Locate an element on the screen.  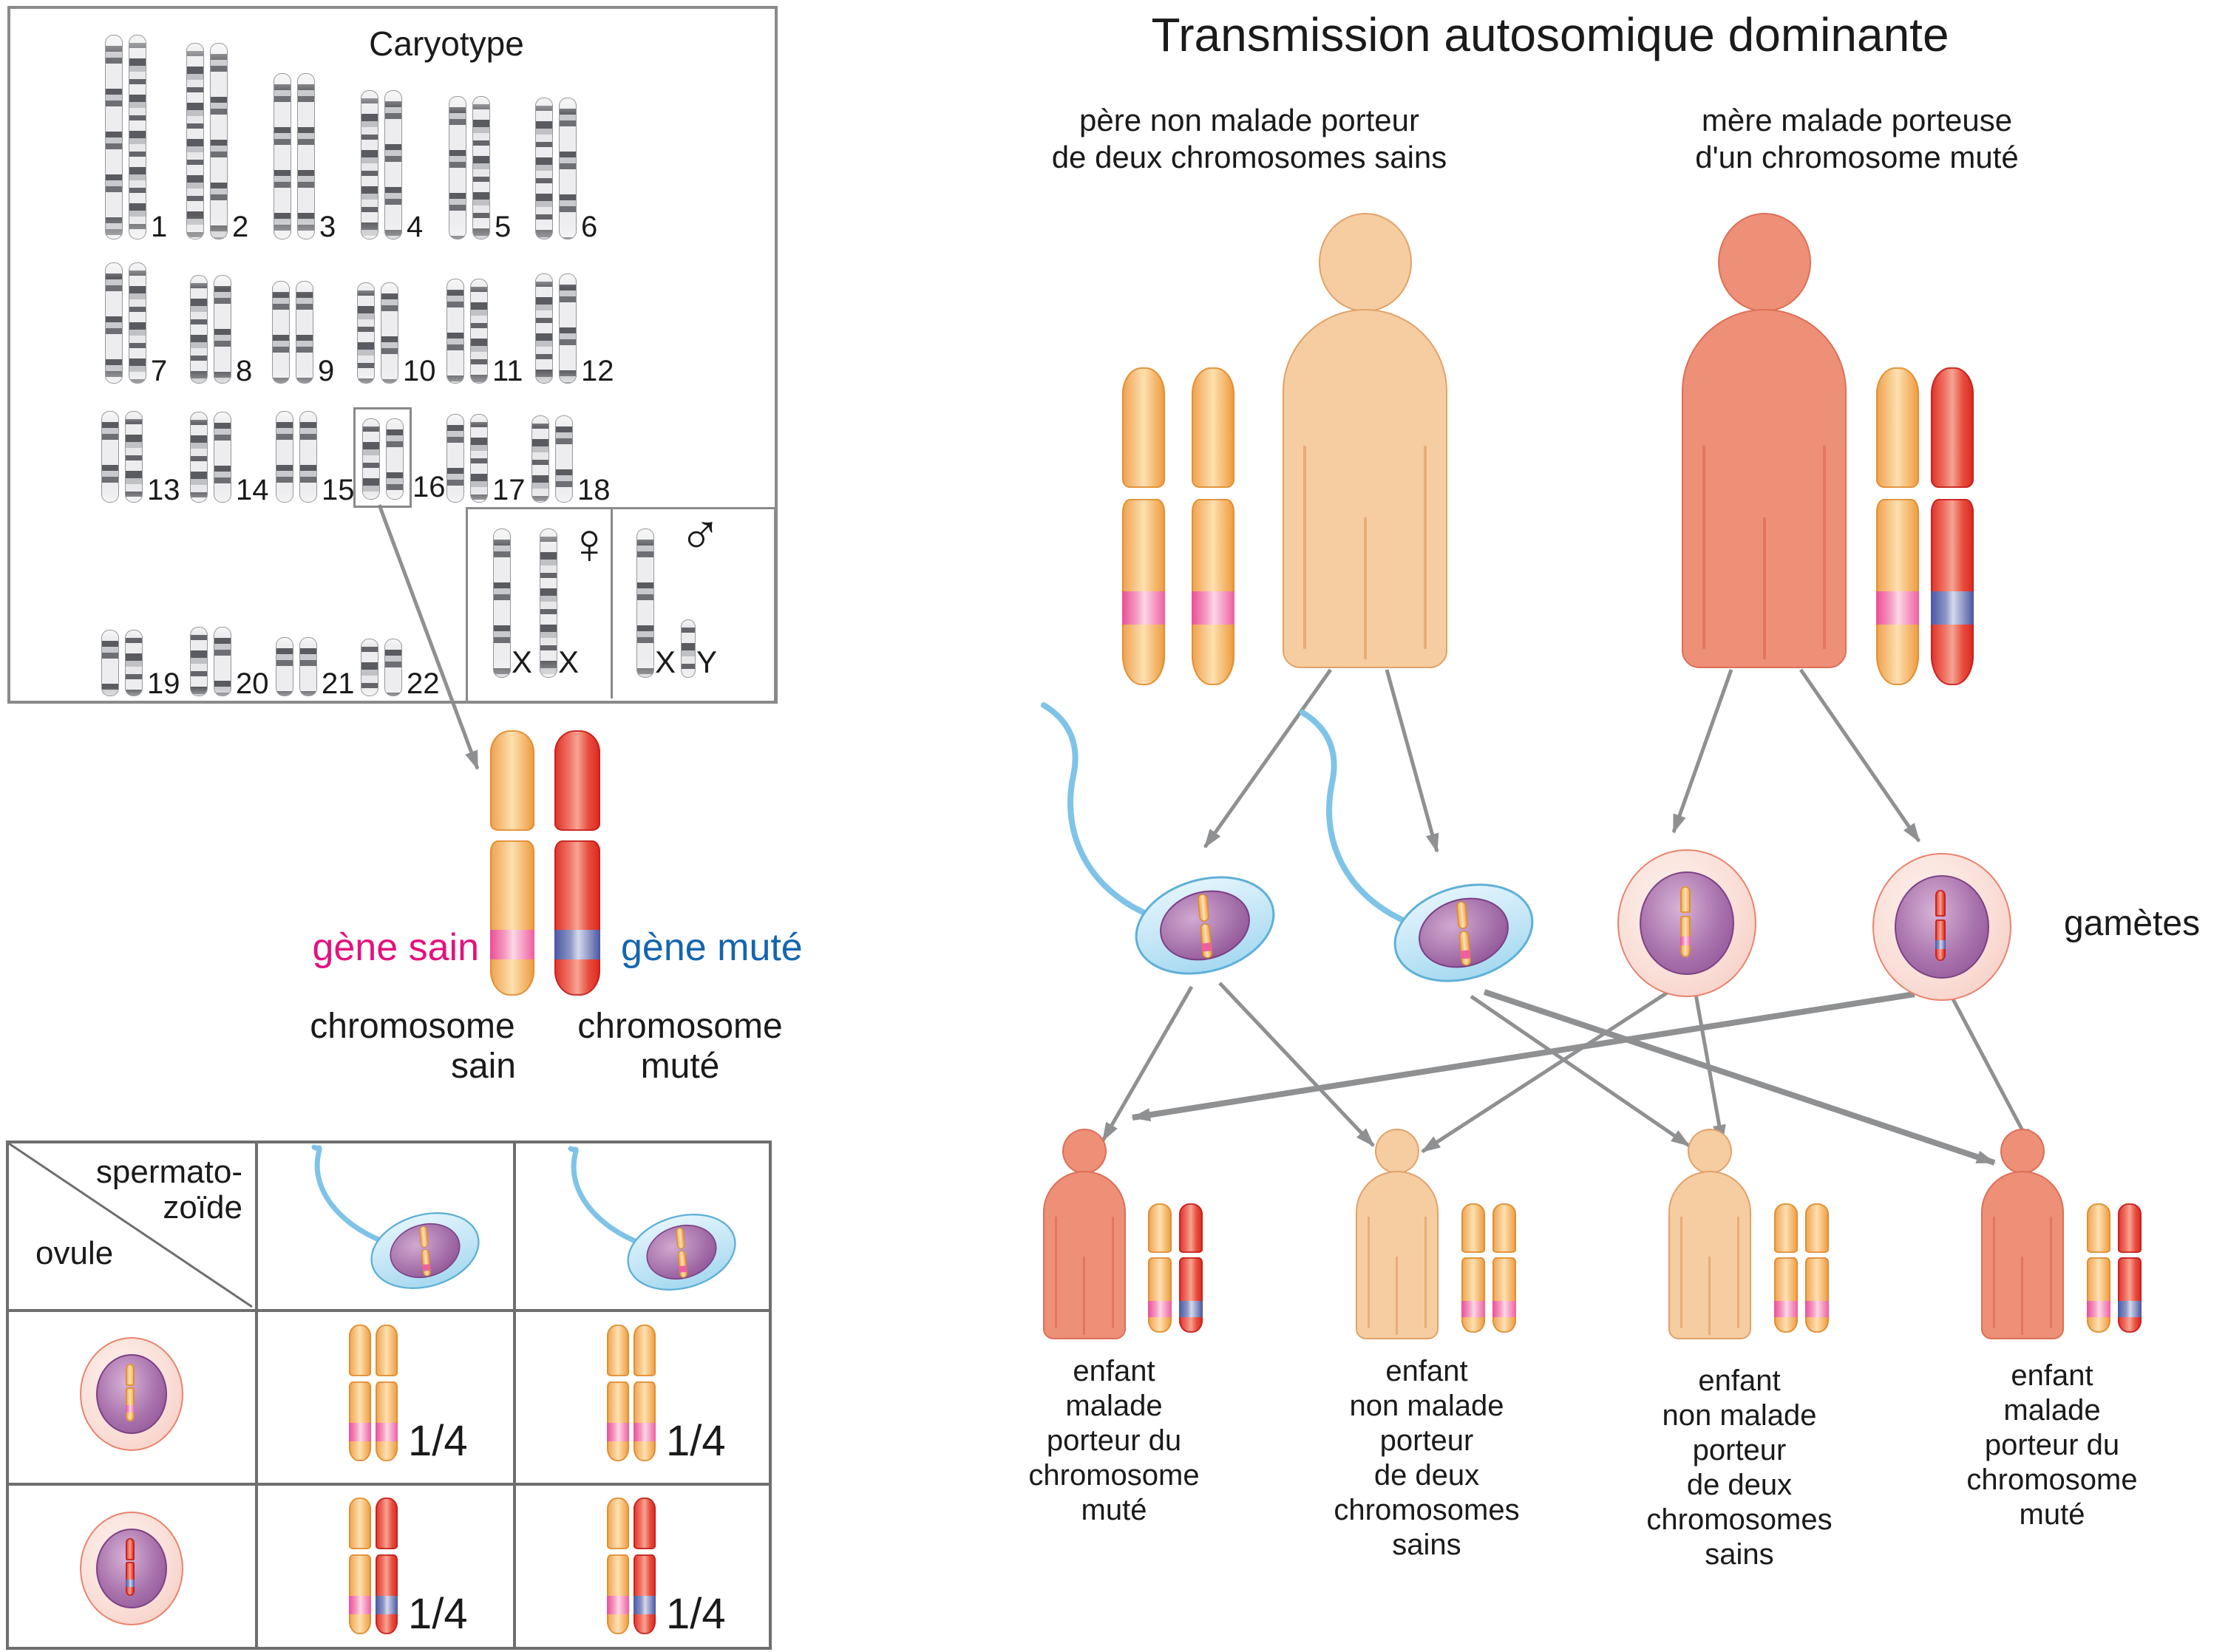
pair-number: 8 is located at coordinates (244, 371).